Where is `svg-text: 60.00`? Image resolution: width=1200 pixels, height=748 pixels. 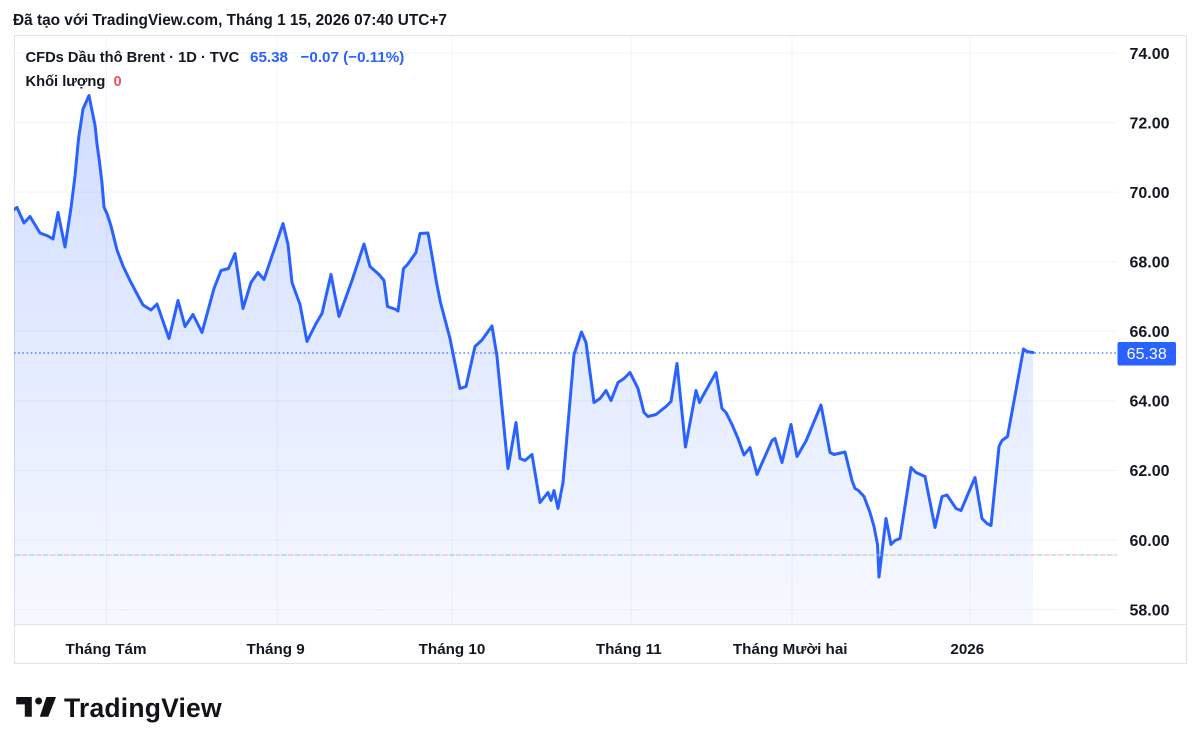 svg-text: 60.00 is located at coordinates (1149, 541).